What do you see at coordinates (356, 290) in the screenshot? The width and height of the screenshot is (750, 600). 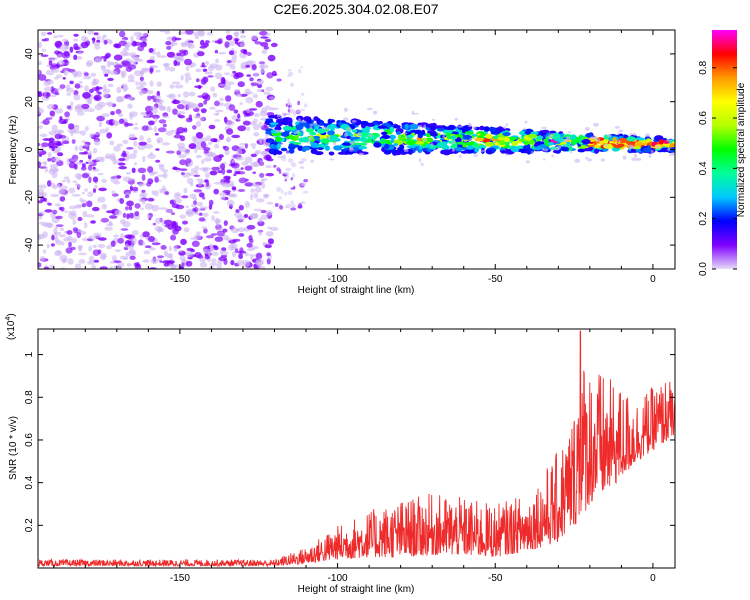 I see `spectrogram-x-label: Height of straight line (km)` at bounding box center [356, 290].